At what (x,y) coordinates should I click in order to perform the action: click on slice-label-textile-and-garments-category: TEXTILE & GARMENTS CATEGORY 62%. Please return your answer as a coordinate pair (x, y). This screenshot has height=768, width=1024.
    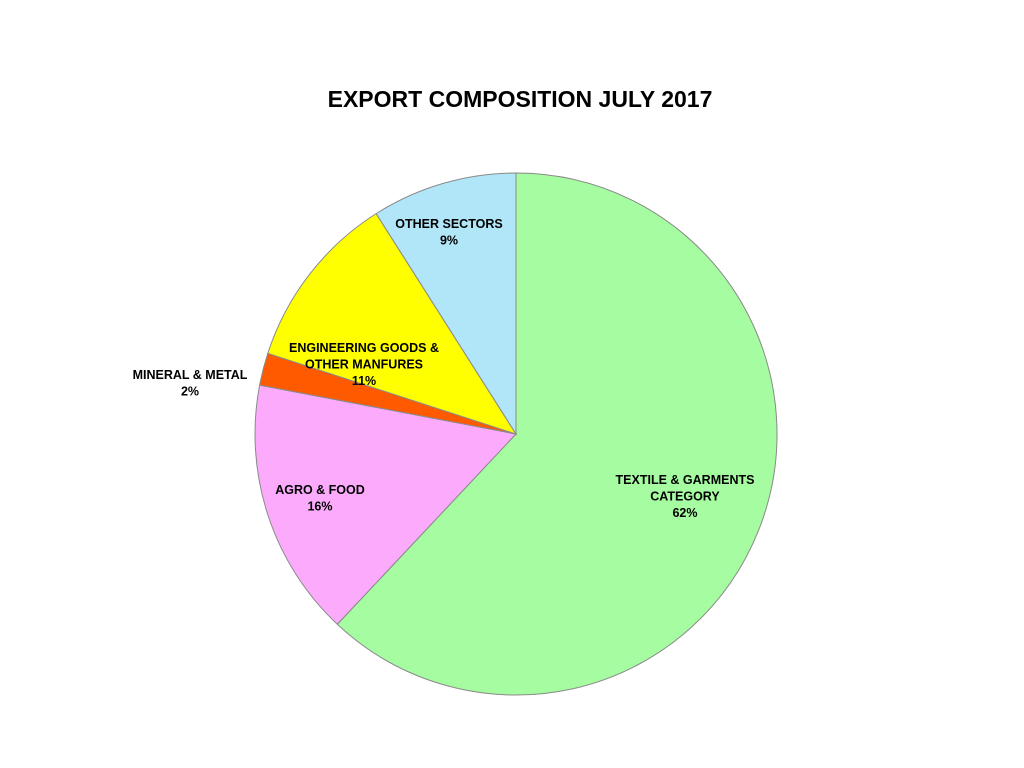
    Looking at the image, I should click on (685, 496).